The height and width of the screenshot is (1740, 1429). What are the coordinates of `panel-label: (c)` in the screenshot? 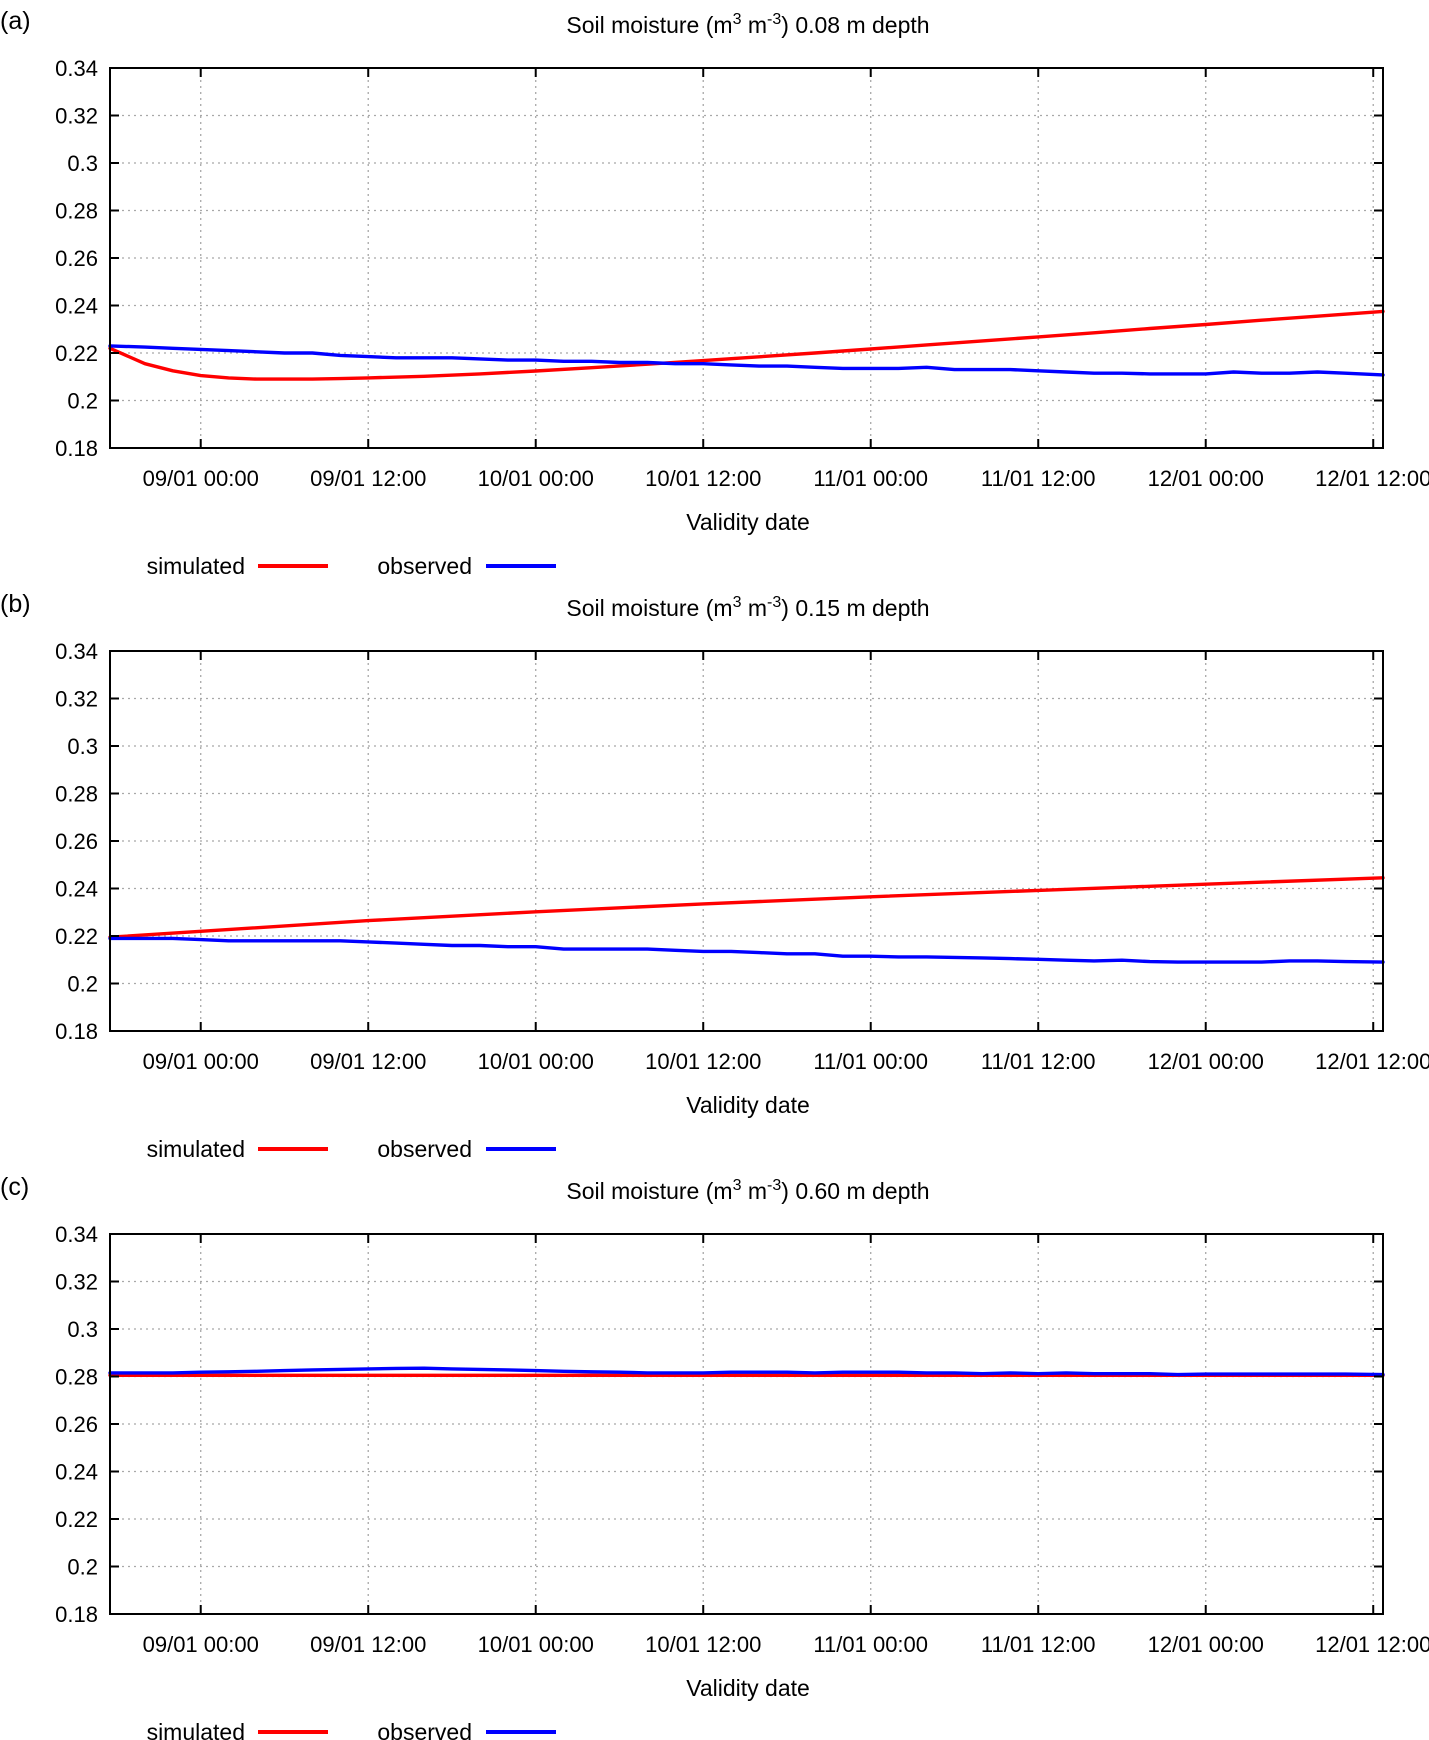 It's located at (14, 1187).